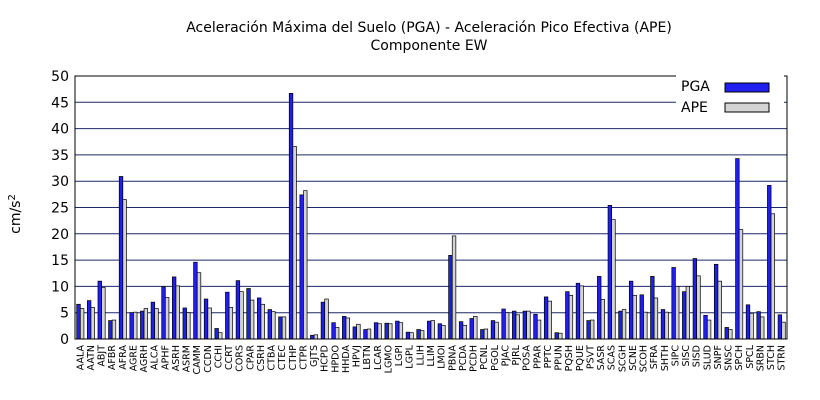  What do you see at coordinates (454, 287) in the screenshot?
I see `bar-ape-pbna` at bounding box center [454, 287].